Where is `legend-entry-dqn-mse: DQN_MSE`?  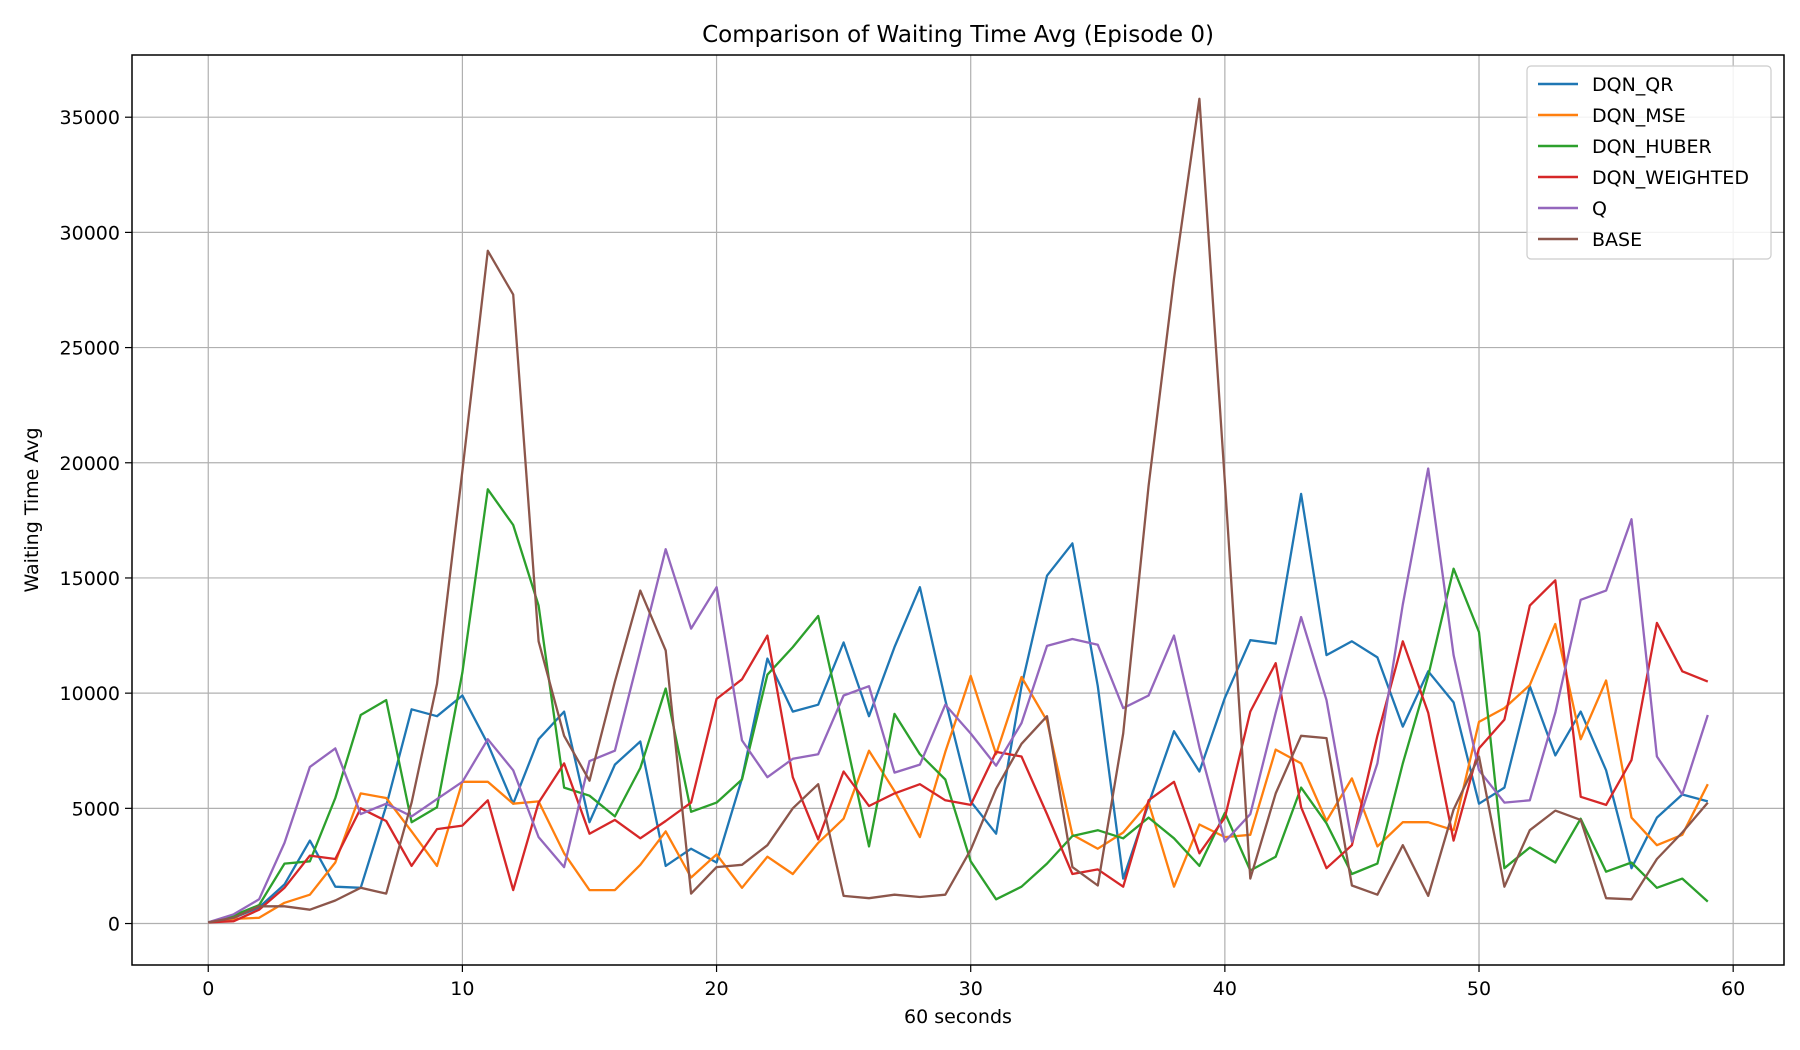 legend-entry-dqn-mse: DQN_MSE is located at coordinates (1639, 116).